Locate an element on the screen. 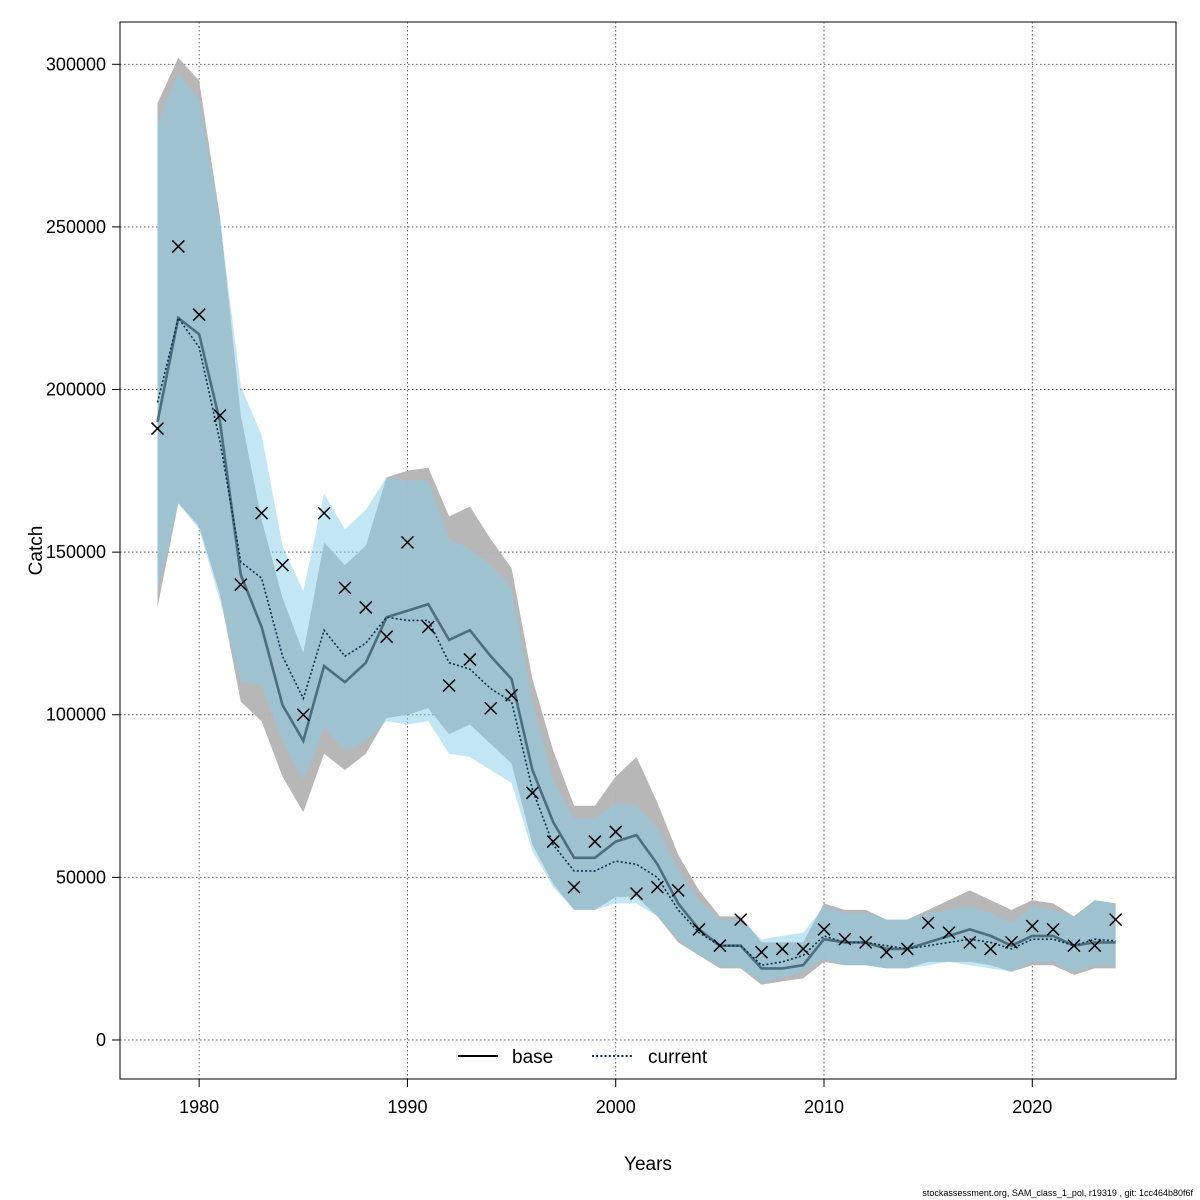  observed-point-2007 is located at coordinates (761, 952).